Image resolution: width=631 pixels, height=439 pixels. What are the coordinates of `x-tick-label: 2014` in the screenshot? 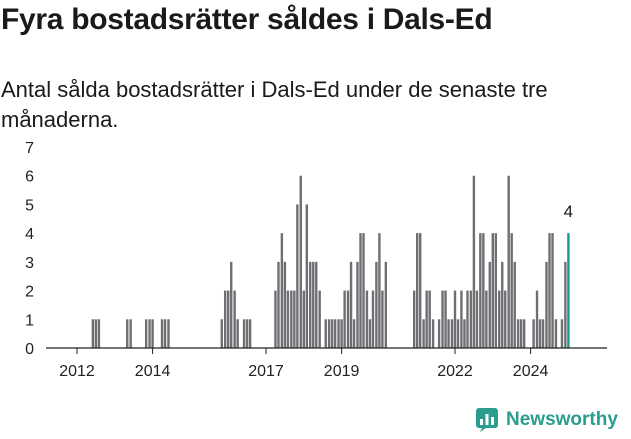 It's located at (153, 371).